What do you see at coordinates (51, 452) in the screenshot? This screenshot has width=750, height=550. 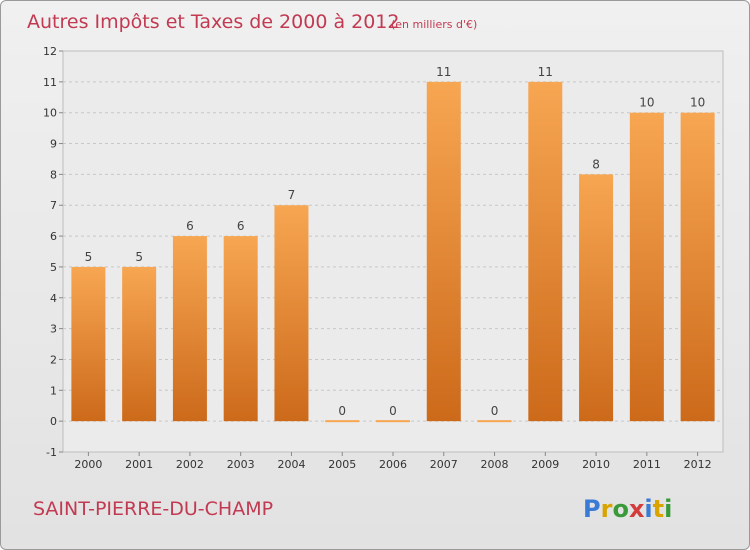 I see `y-tick-label: -1` at bounding box center [51, 452].